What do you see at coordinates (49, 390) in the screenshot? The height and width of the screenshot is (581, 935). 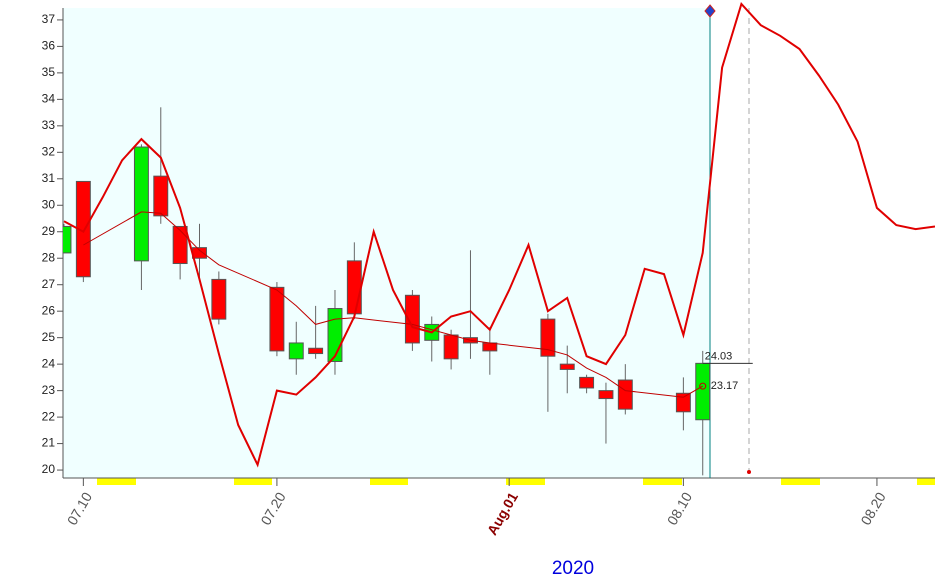 I see `y-tick-label: 23` at bounding box center [49, 390].